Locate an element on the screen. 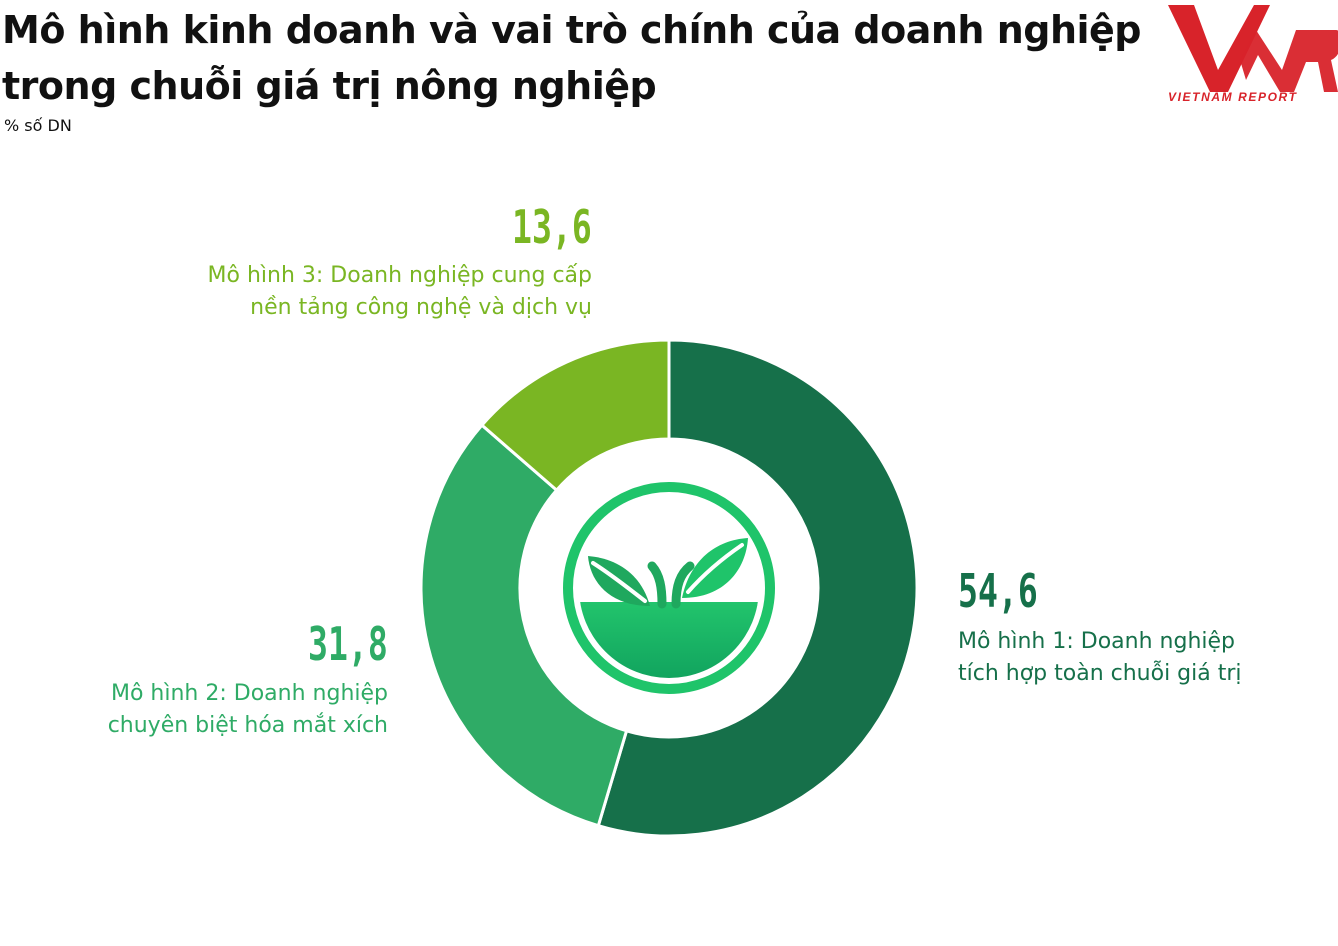 The image size is (1338, 946). slice-label-1-line-2: tích hợp toàn chuỗi giá trị is located at coordinates (1100, 673).